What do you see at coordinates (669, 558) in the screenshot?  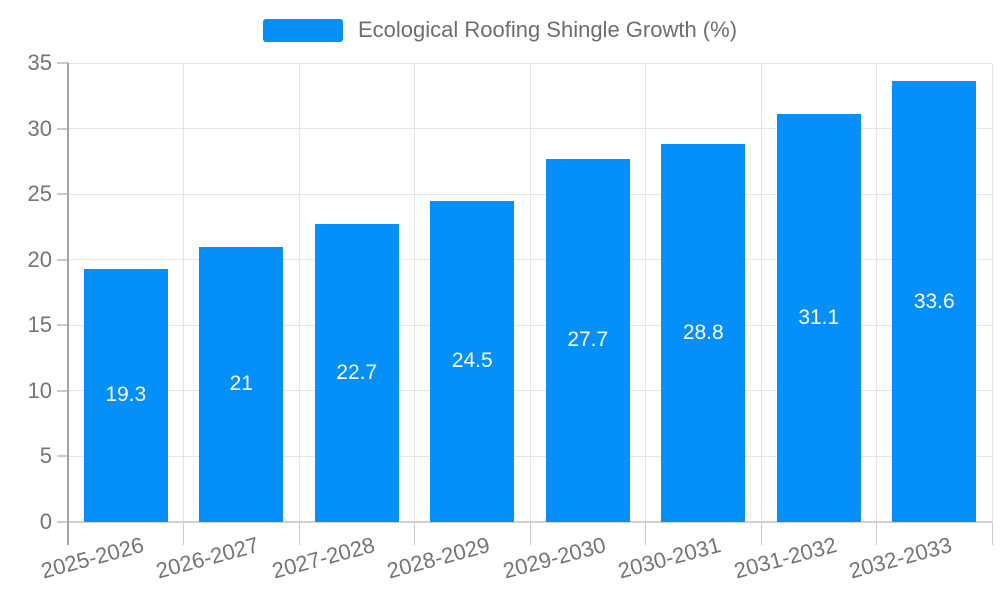 I see `x-axis-tick-label: 2030-2031` at bounding box center [669, 558].